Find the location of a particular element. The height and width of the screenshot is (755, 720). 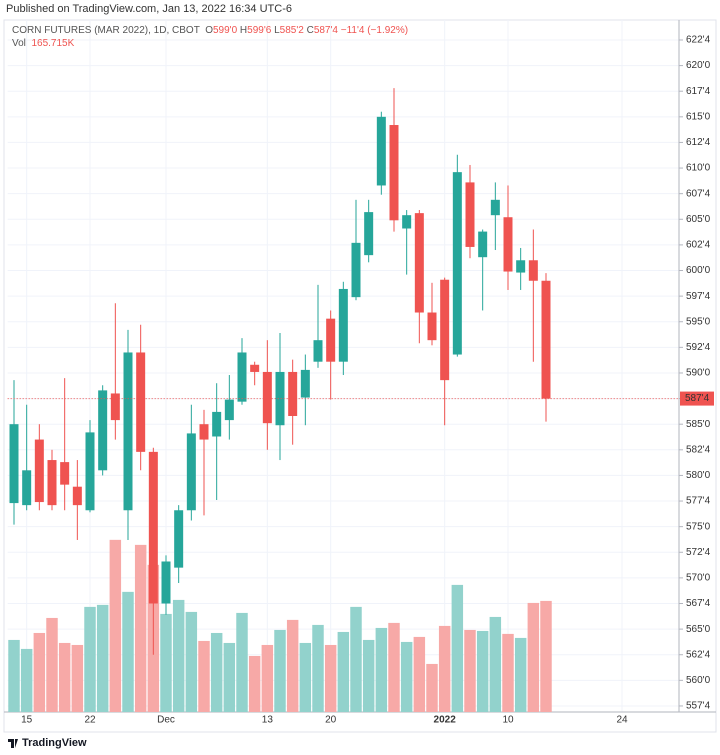

footer-text: TradingView is located at coordinates (54, 743).